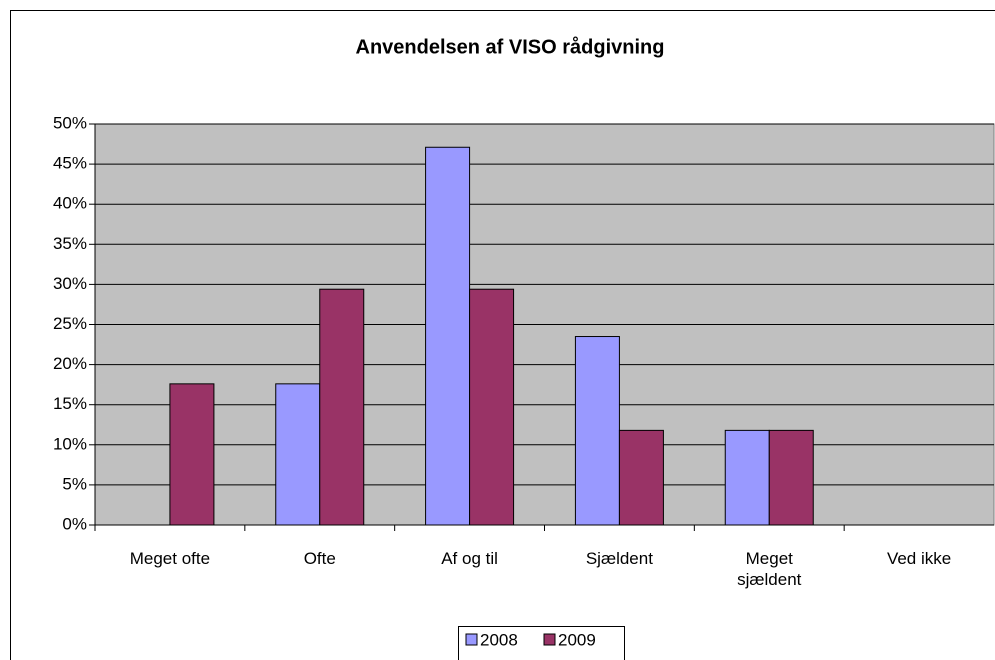  I want to click on x-tick-label: Af og til, so click(469, 558).